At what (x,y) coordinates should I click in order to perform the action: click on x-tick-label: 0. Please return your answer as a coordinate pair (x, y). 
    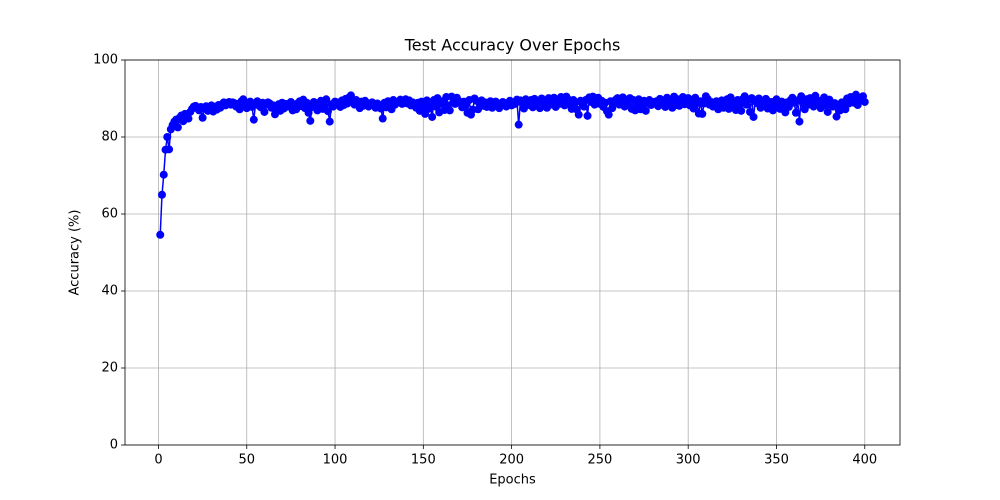
    Looking at the image, I should click on (158, 460).